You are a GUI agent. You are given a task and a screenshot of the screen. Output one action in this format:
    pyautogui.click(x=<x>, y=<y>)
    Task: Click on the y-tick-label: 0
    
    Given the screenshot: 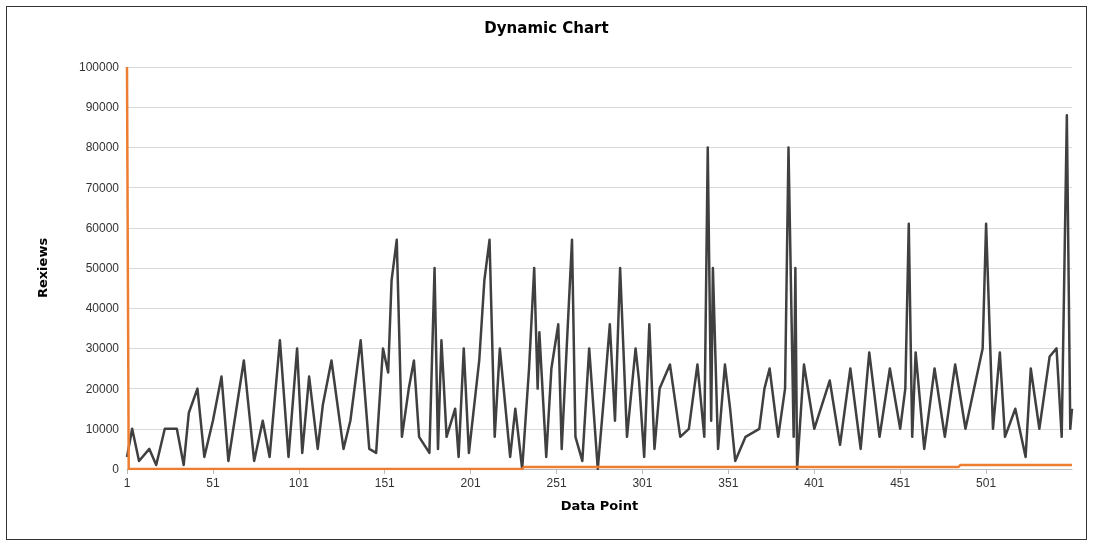 What is the action you would take?
    pyautogui.click(x=116, y=469)
    